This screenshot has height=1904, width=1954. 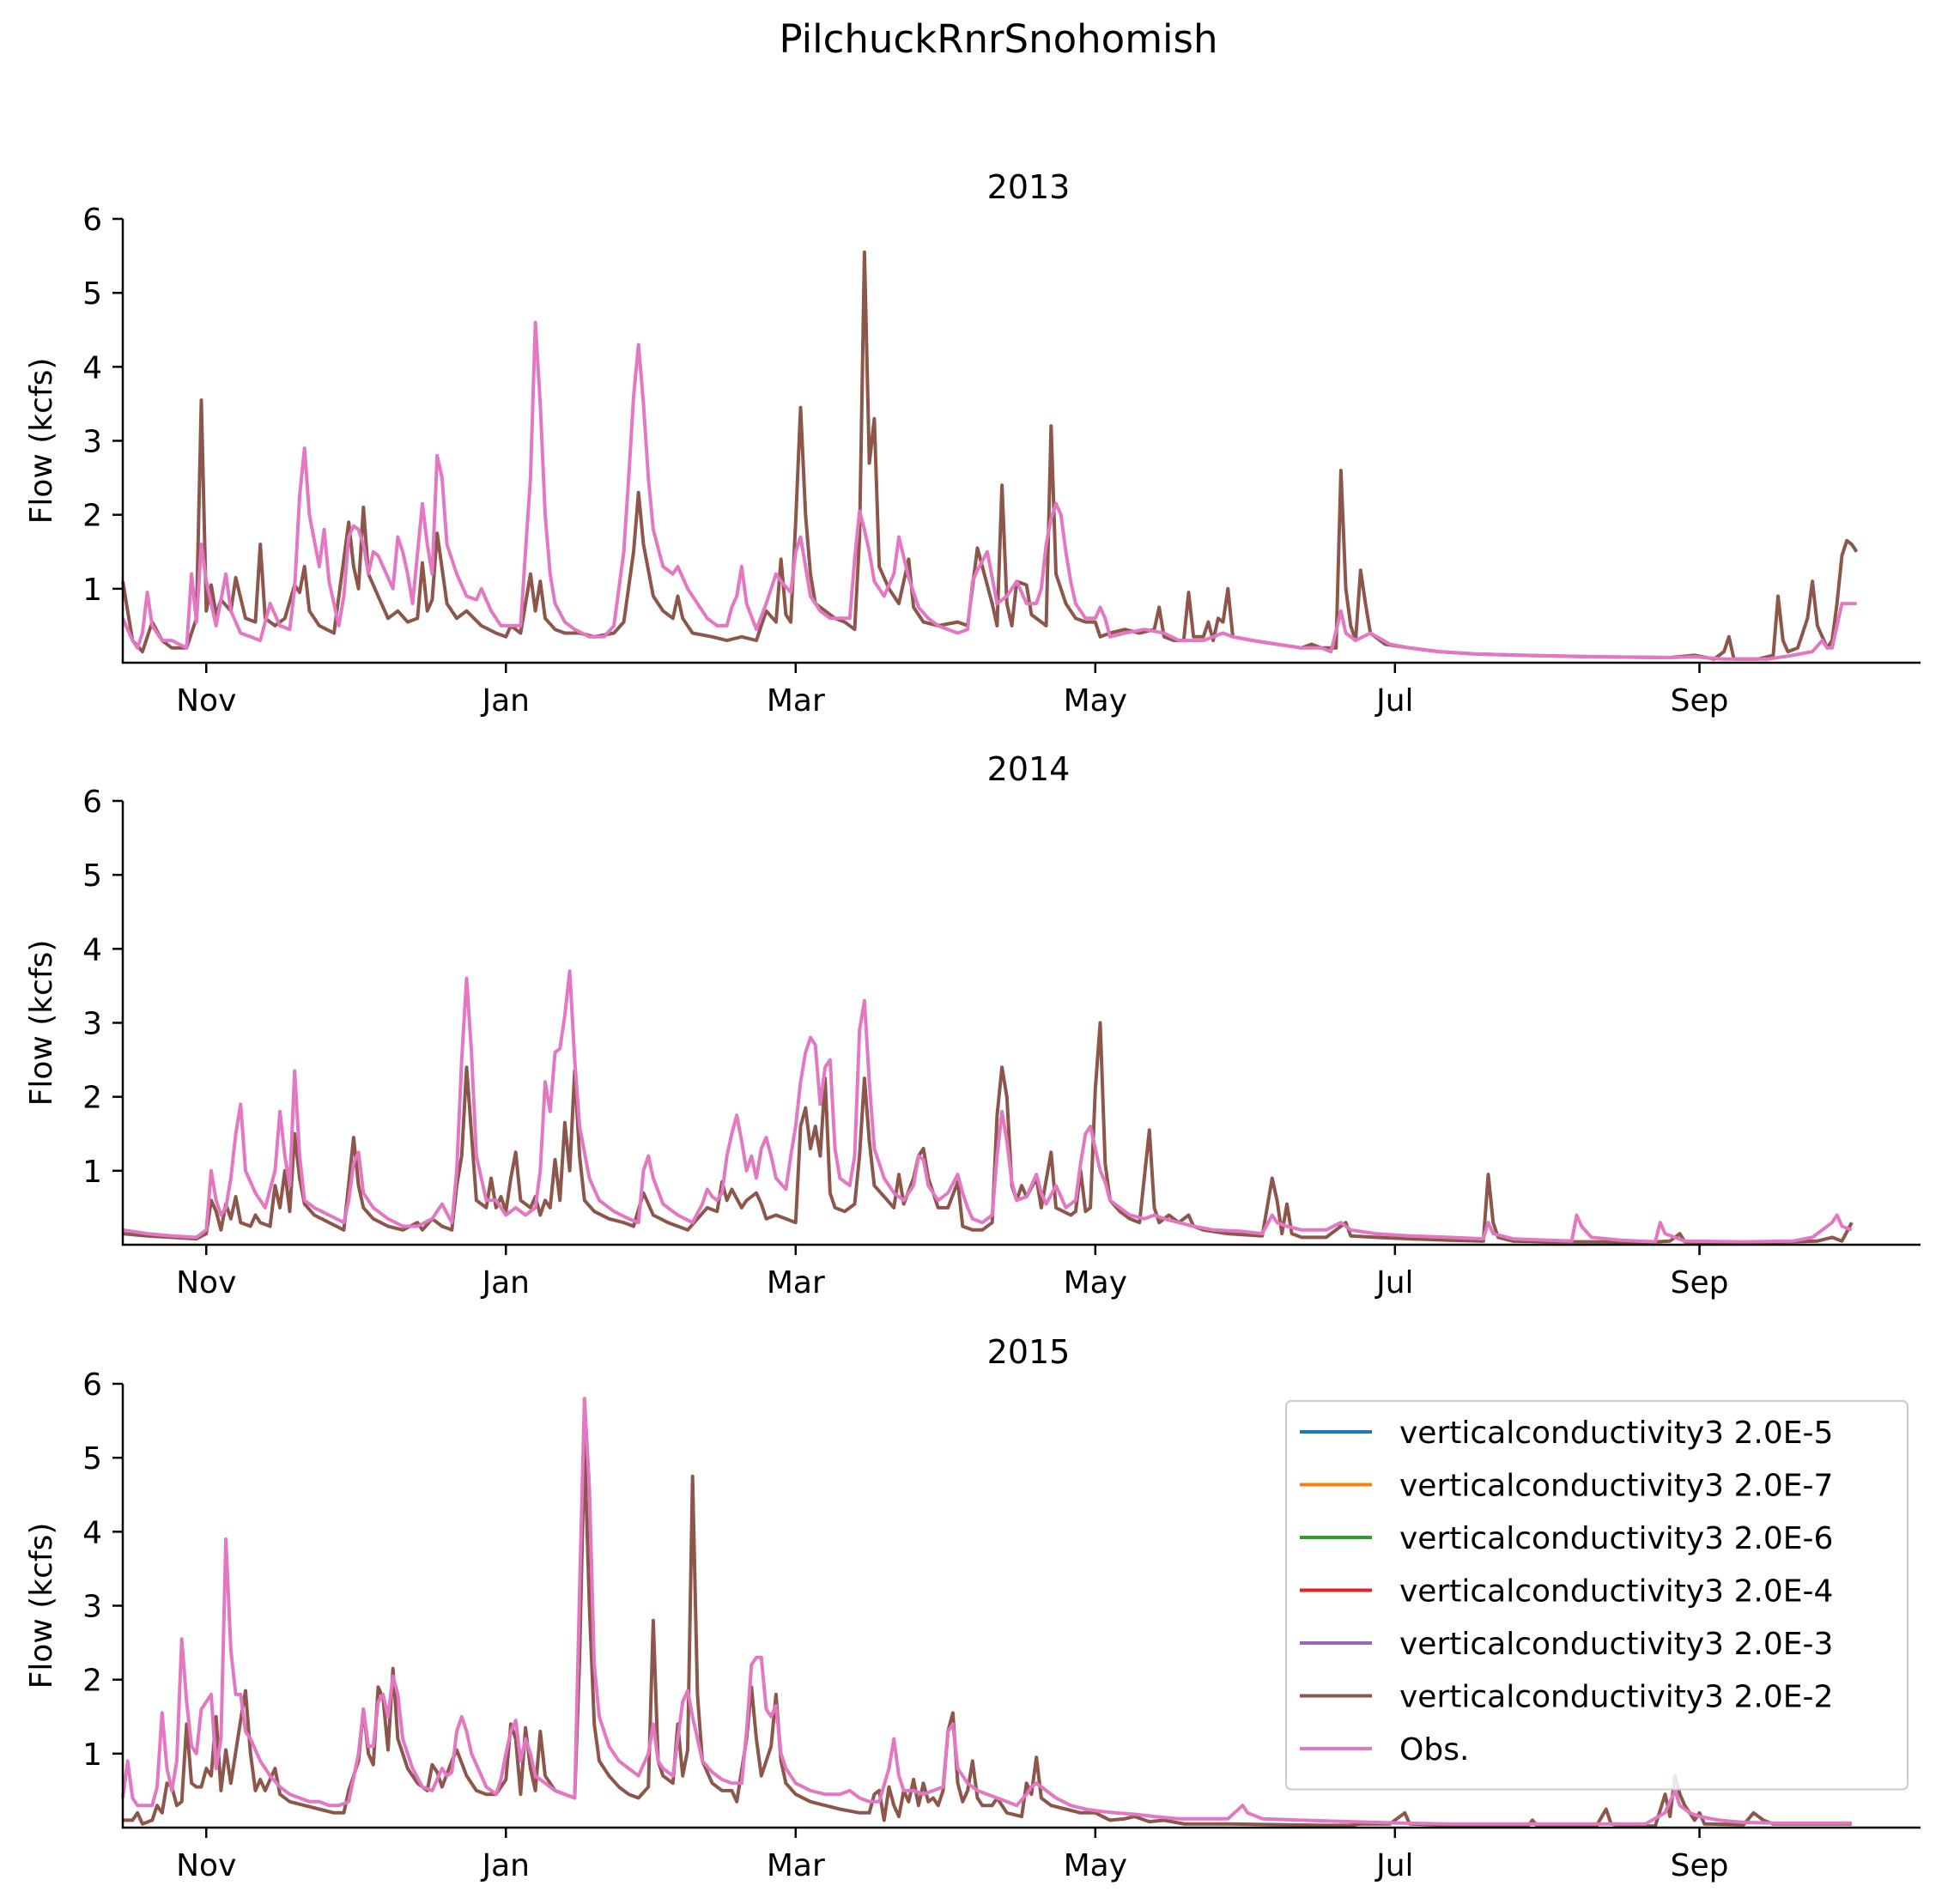 I want to click on legend-frame, so click(x=1596, y=1596).